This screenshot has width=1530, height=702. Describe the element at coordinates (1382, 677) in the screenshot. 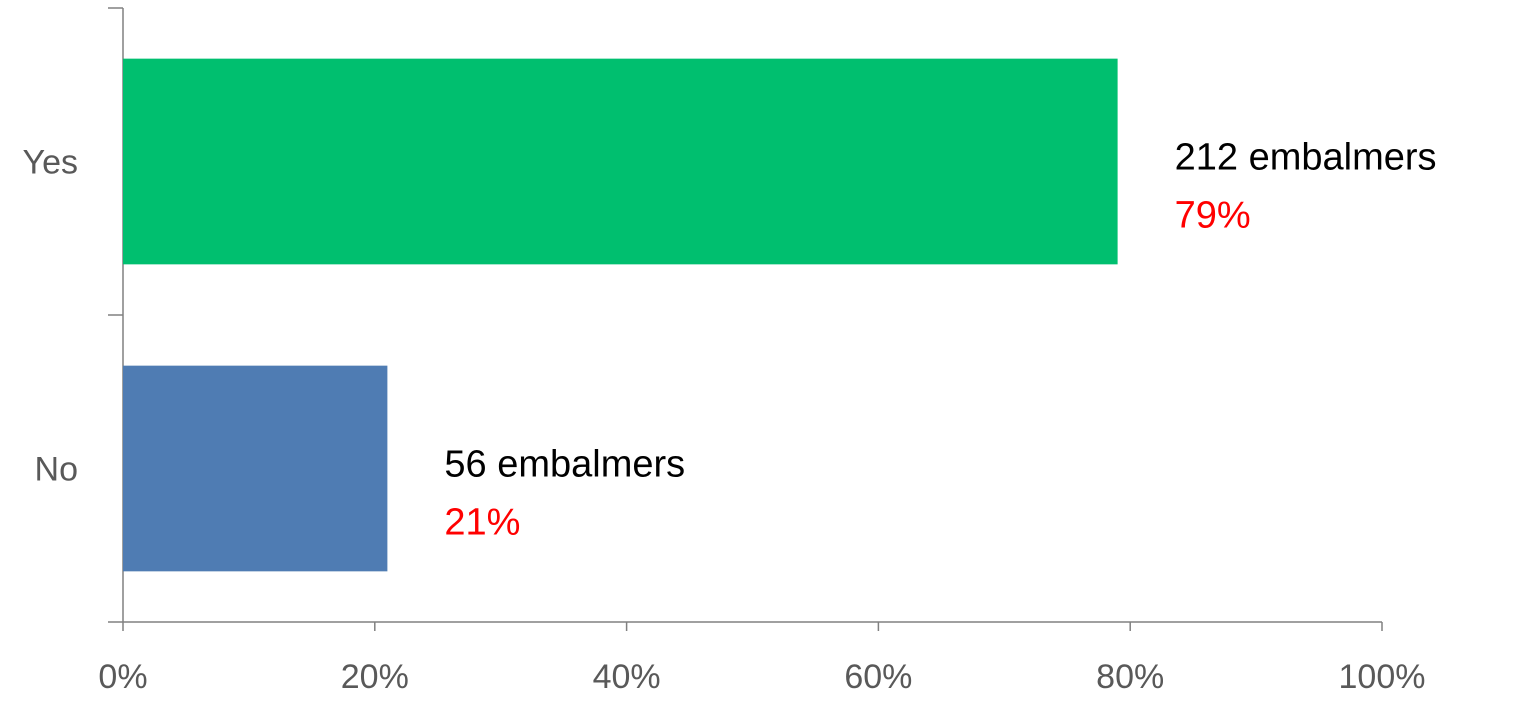

I see `x-tick-label: 100%` at that location.